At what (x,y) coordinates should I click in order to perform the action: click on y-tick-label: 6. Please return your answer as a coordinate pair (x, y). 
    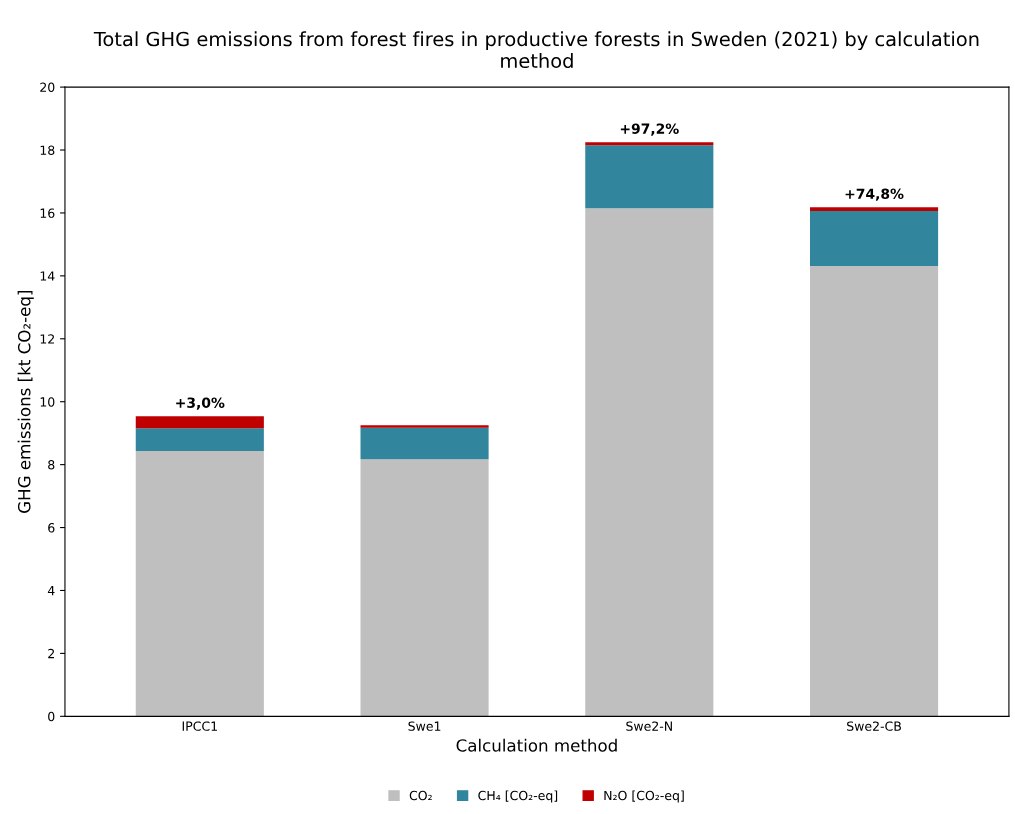
    Looking at the image, I should click on (51, 528).